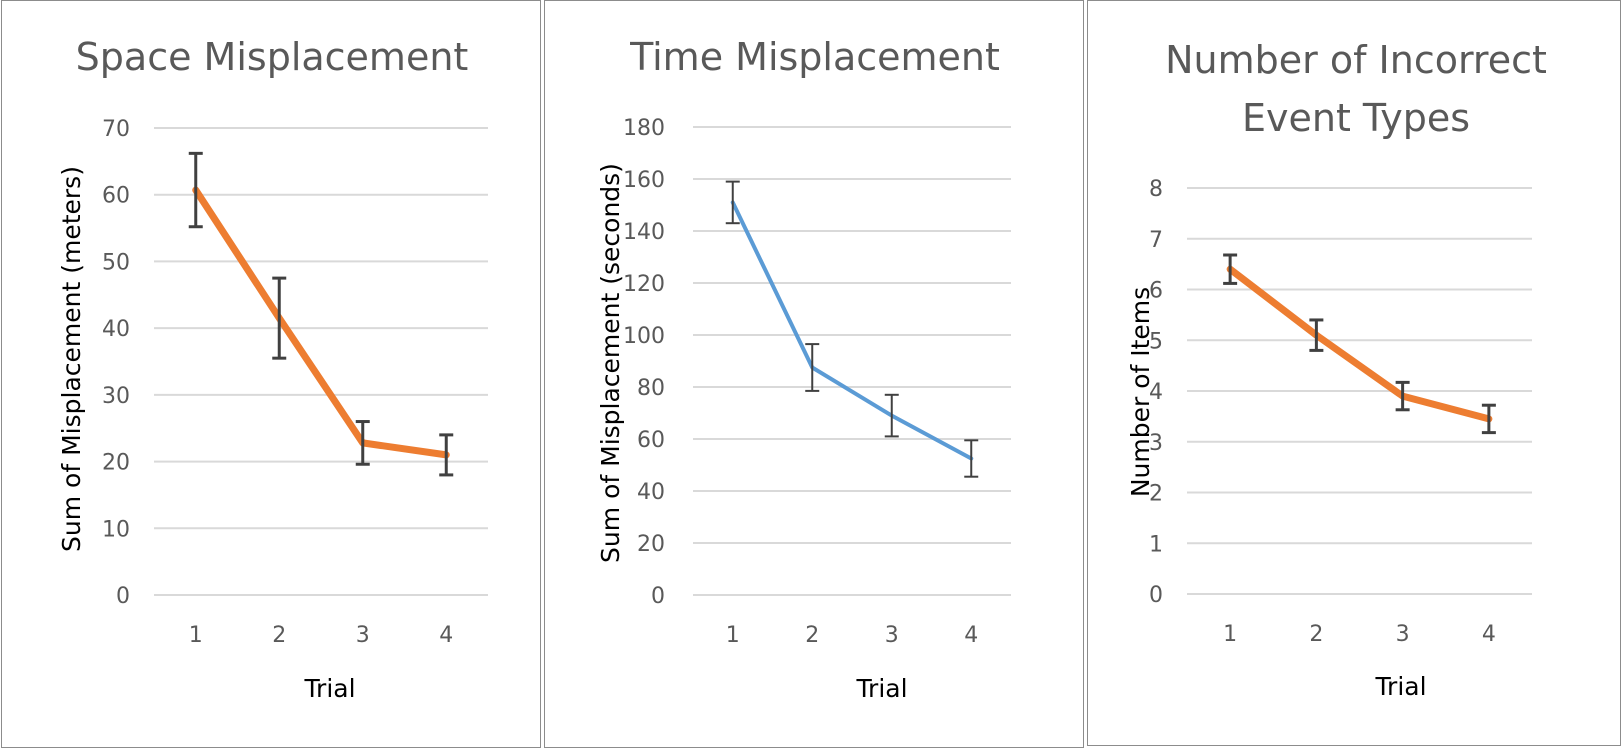  I want to click on chart-title: Space Misplacement, so click(272, 57).